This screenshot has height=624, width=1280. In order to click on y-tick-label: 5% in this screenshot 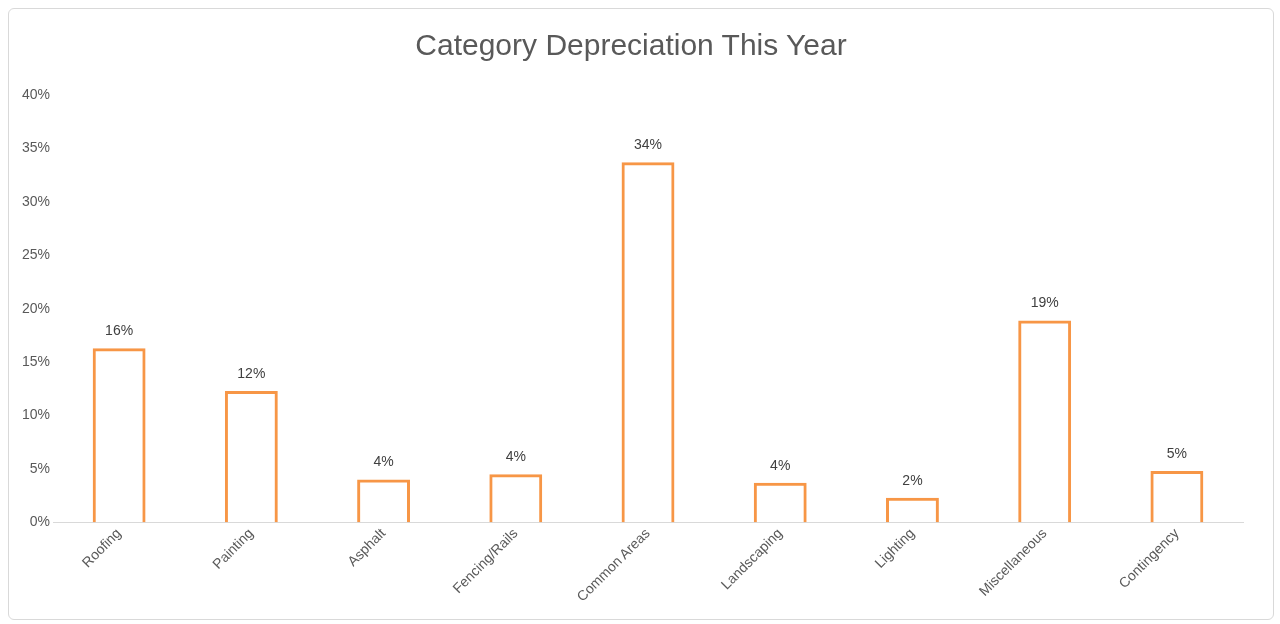, I will do `click(40, 467)`.